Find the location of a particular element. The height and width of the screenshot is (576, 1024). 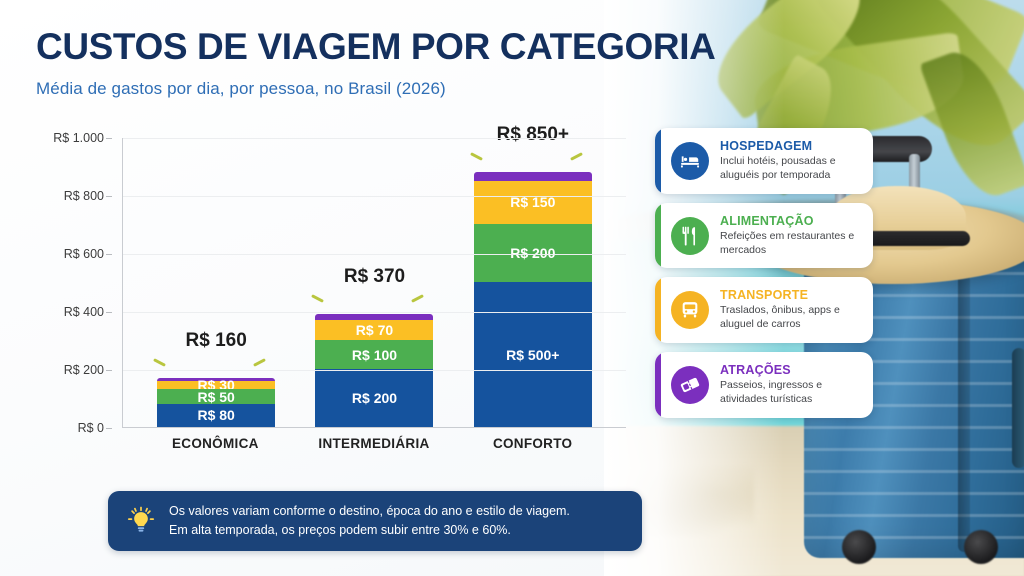

y-axis-tick: R$ 600 is located at coordinates (88, 254).